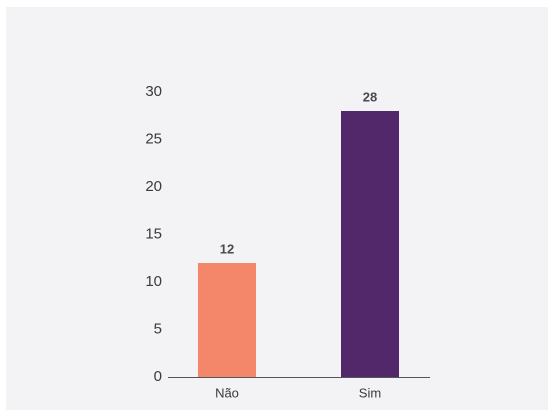  I want to click on x-tick-label: Não, so click(227, 392).